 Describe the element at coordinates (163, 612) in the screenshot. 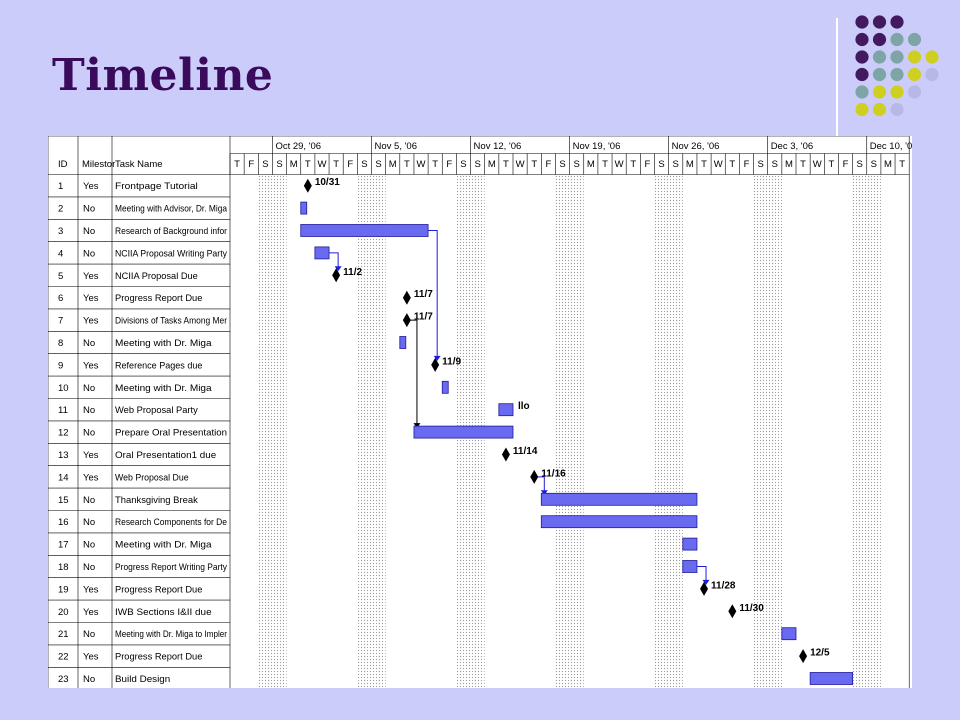

I see `task-name: IWB Sections I&II due` at that location.